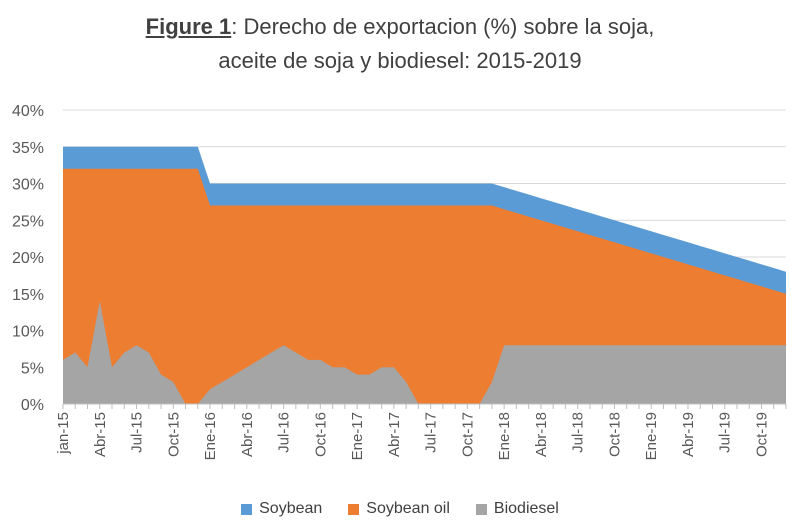  I want to click on legend-swatch-soybean-oil, so click(354, 509).